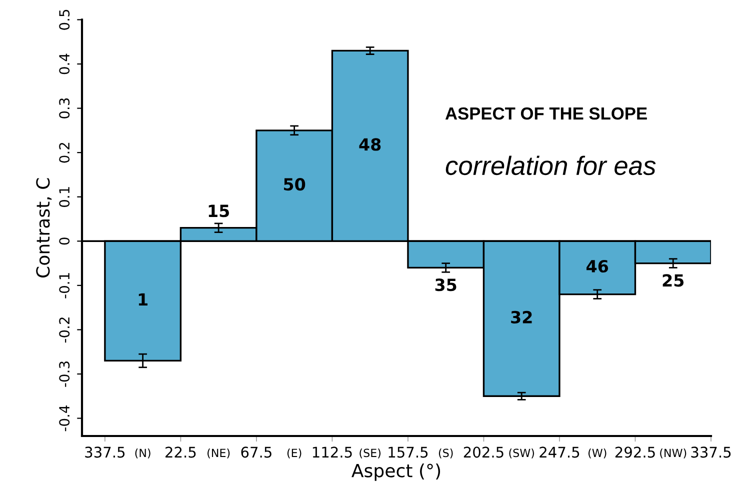 This screenshot has width=735, height=492. I want to click on x-tick-label: (E), so click(294, 453).